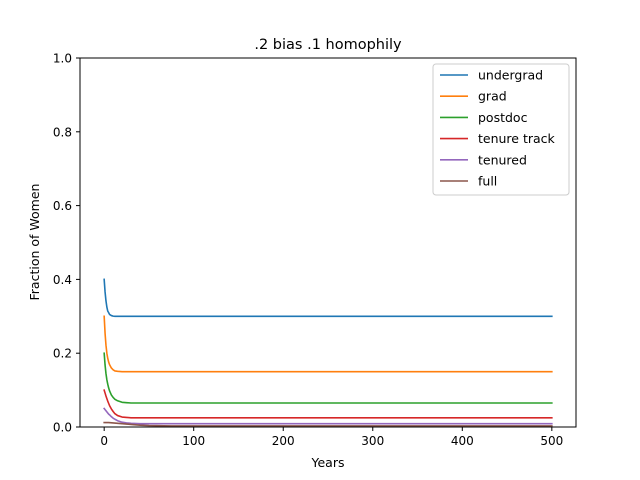  What do you see at coordinates (487, 181) in the screenshot?
I see `legend-label-5: full` at bounding box center [487, 181].